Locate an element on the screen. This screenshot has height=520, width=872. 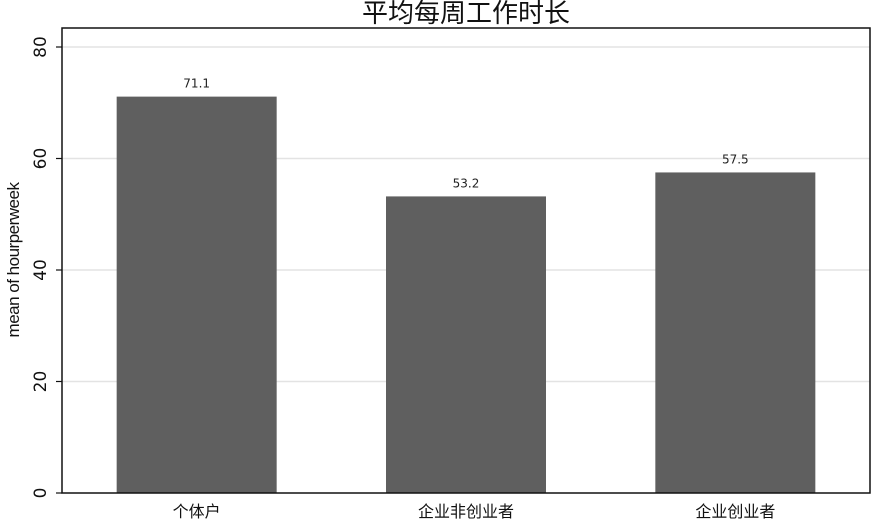
data-label: 57.5 is located at coordinates (735, 159).